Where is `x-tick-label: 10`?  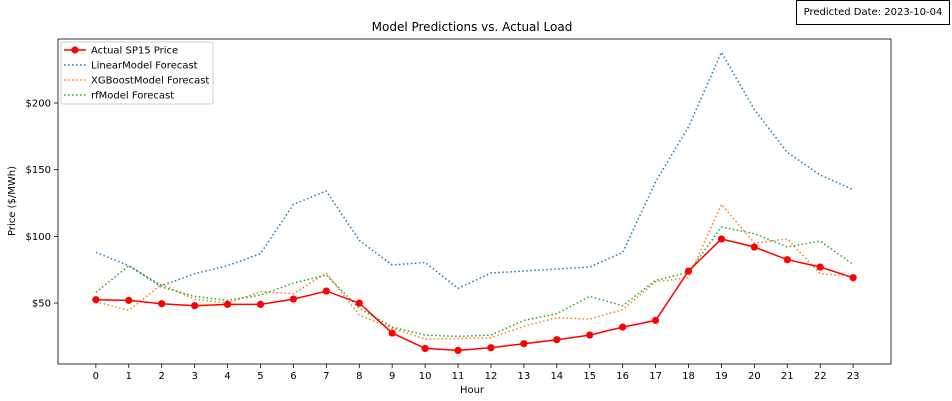 x-tick-label: 10 is located at coordinates (425, 376).